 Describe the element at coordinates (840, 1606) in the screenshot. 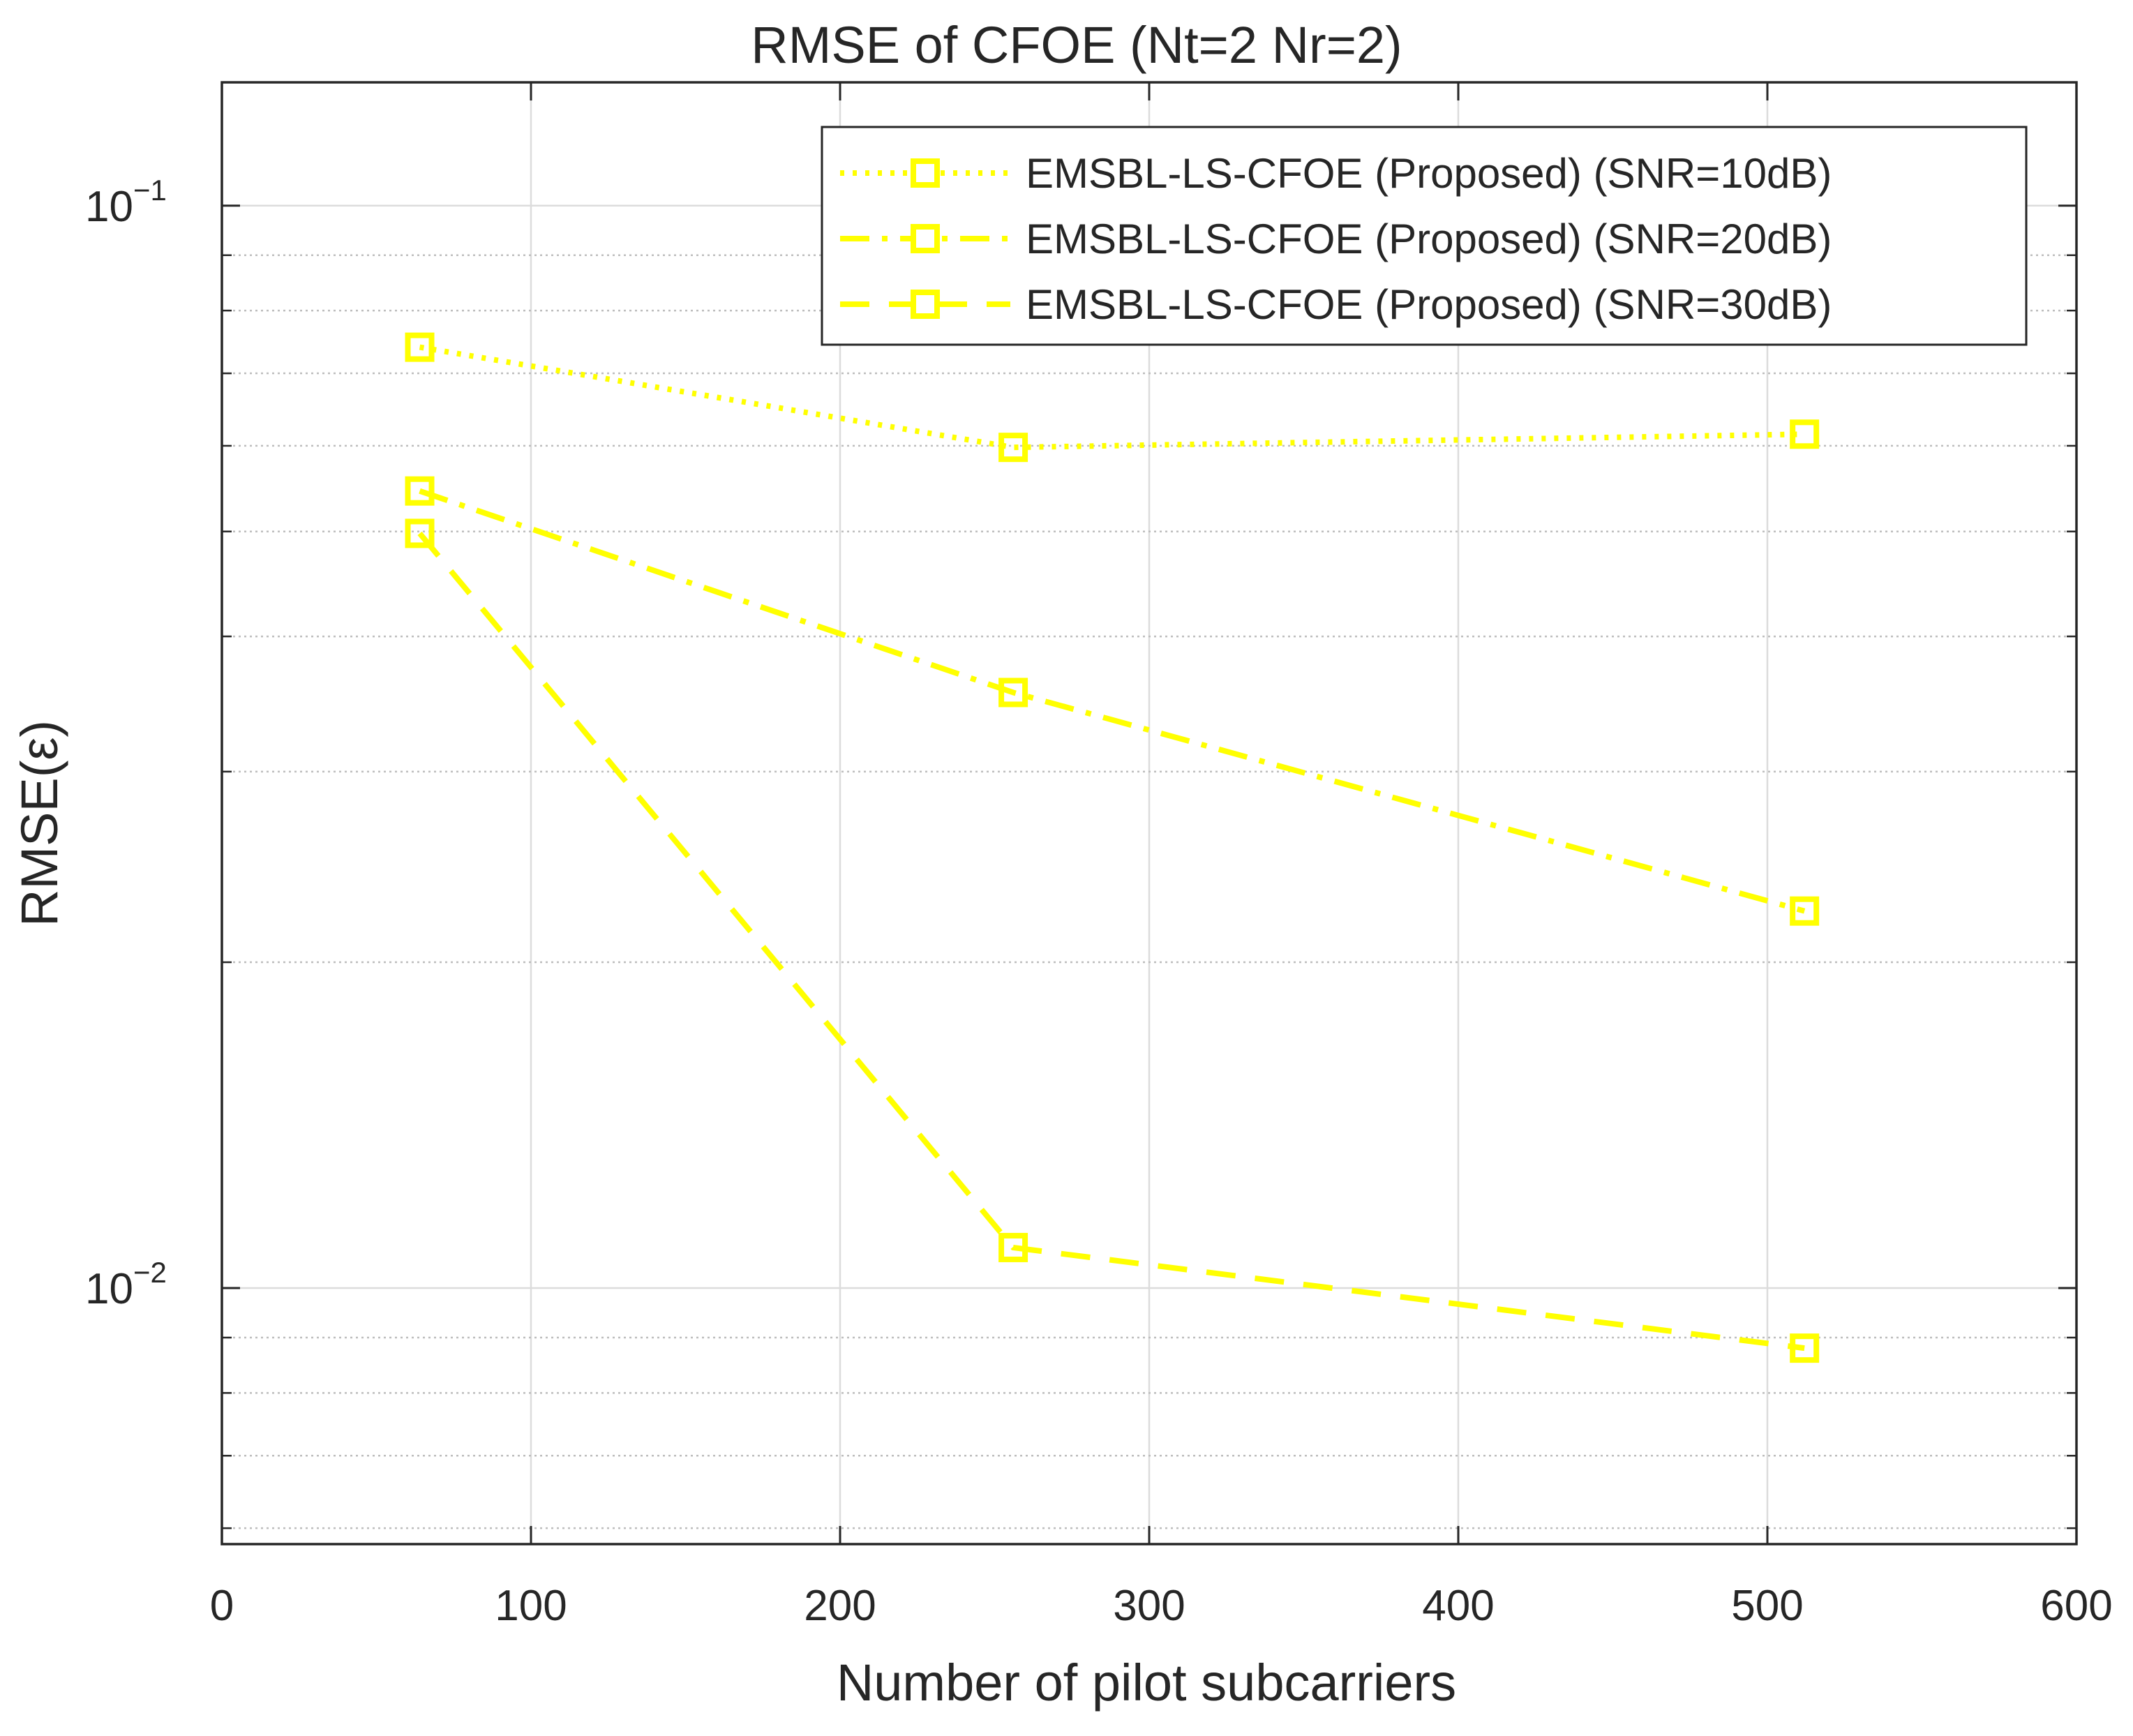

I see `x-tick-label: 200` at that location.